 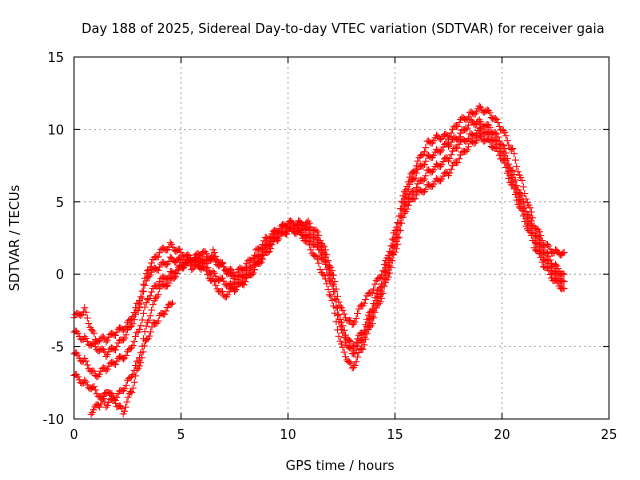 I want to click on y-tick-label: -10, so click(x=53, y=420).